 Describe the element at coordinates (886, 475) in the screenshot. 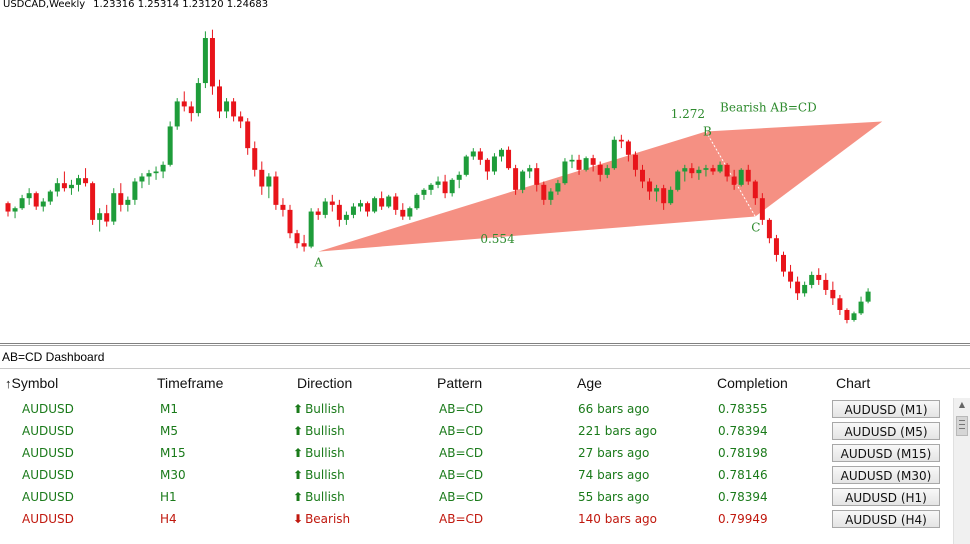

I see `open-chart-button: AUDUSD (M30)` at that location.